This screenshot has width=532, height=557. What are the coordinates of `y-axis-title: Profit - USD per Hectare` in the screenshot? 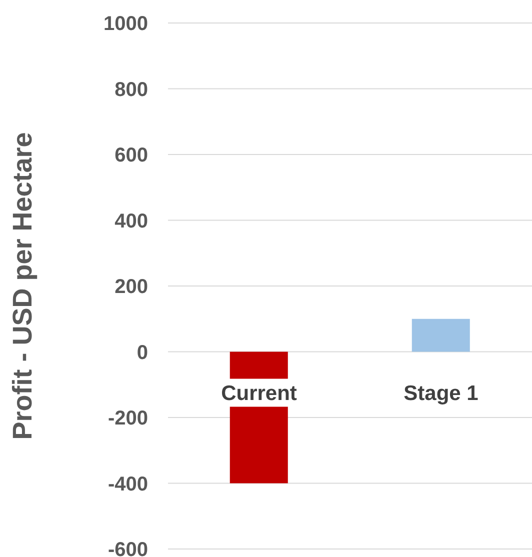 It's located at (23, 286).